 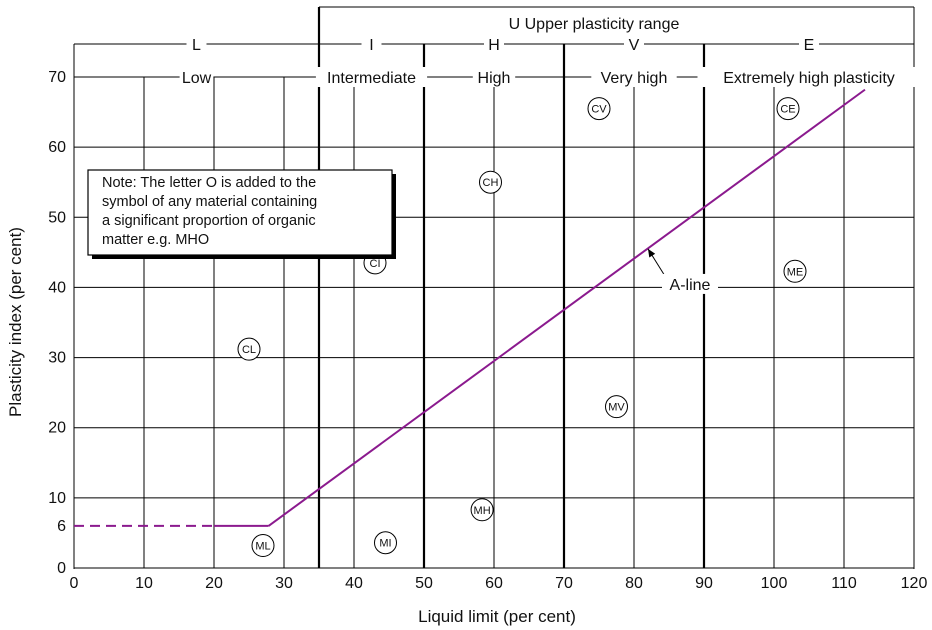 What do you see at coordinates (375, 264) in the screenshot?
I see `soil-symbol-label: CI` at bounding box center [375, 264].